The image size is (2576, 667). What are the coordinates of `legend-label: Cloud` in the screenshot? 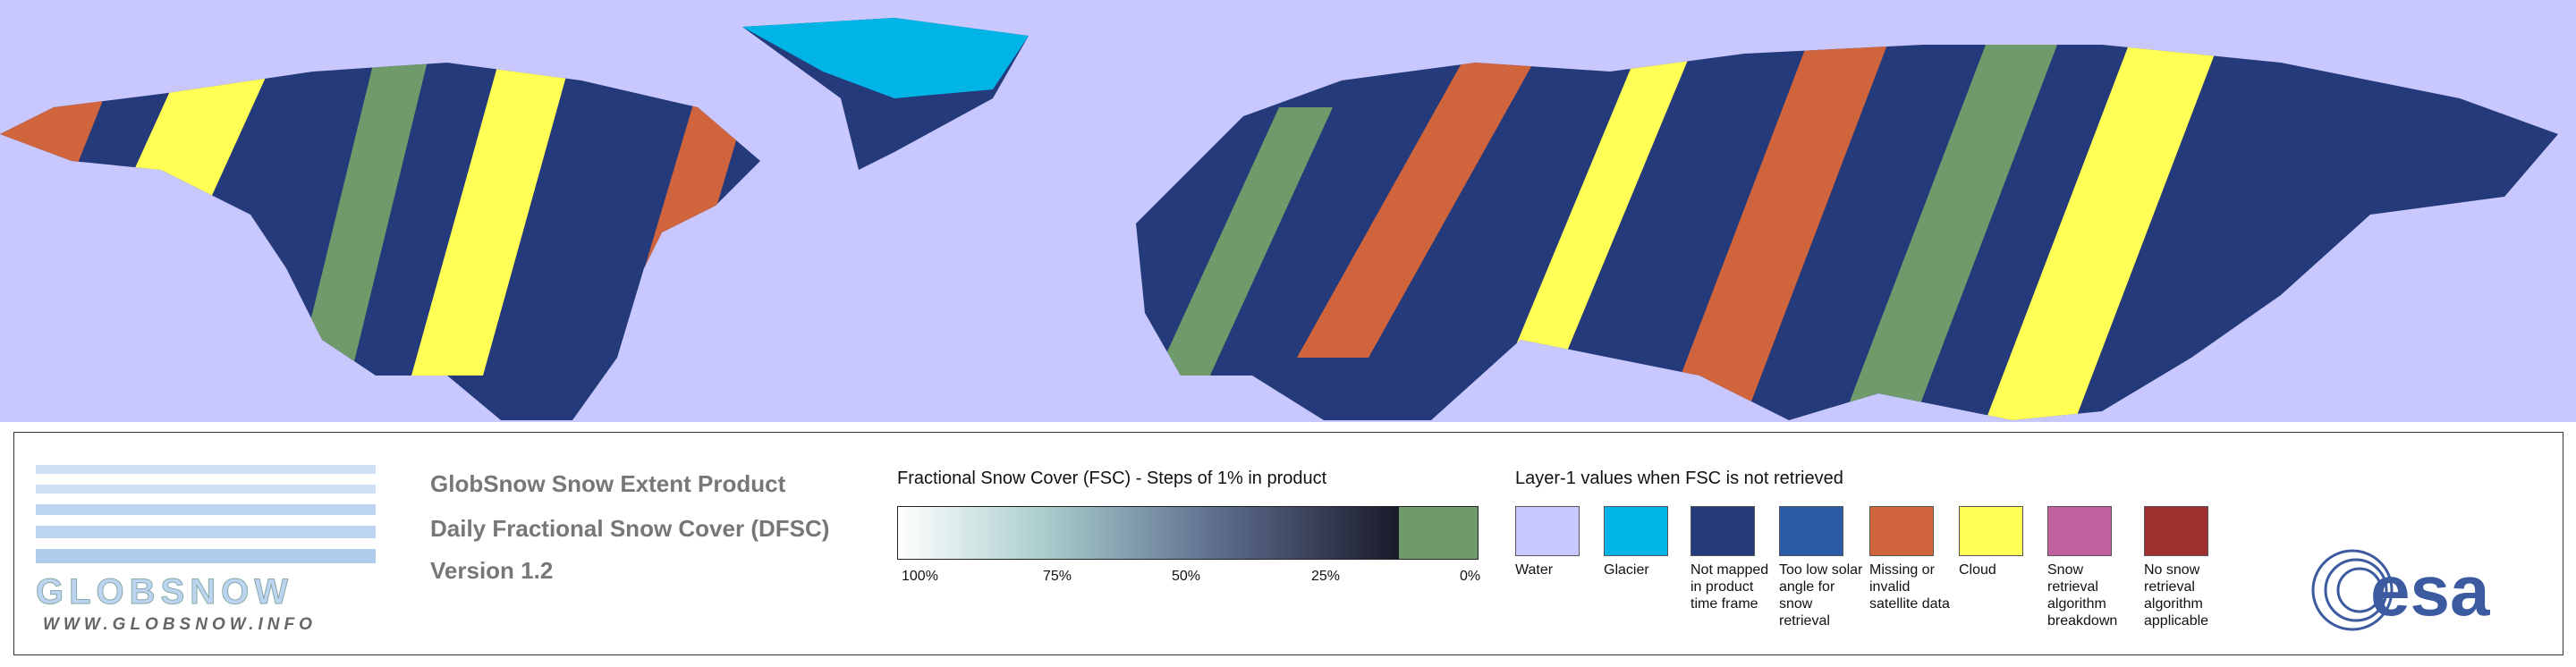 It's located at (1977, 570).